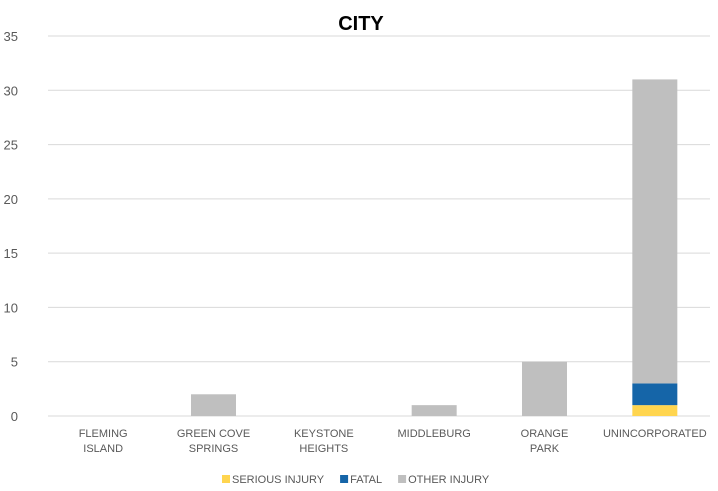 The width and height of the screenshot is (718, 491). I want to click on x-category-label: FLEMING, so click(103, 434).